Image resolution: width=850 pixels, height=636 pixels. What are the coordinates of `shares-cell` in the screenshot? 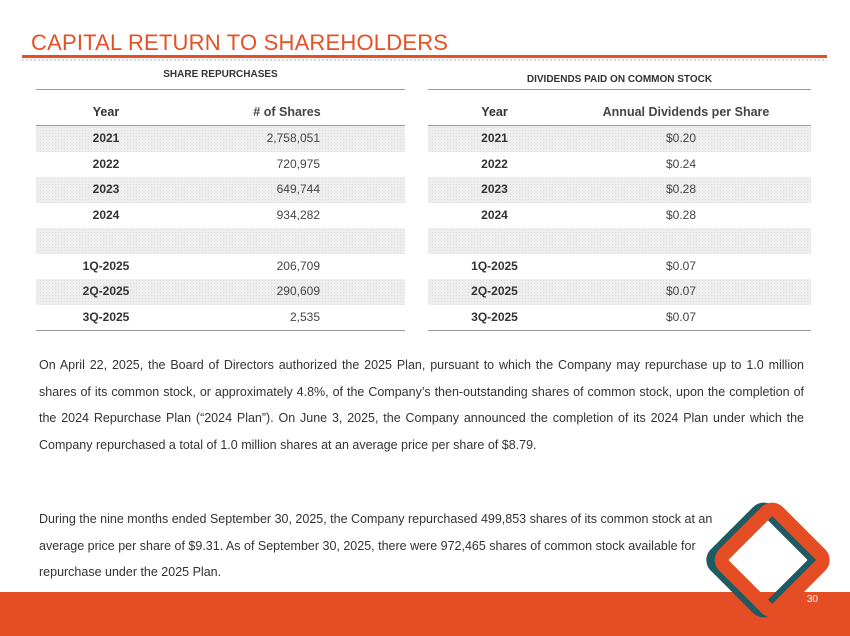 It's located at (287, 241).